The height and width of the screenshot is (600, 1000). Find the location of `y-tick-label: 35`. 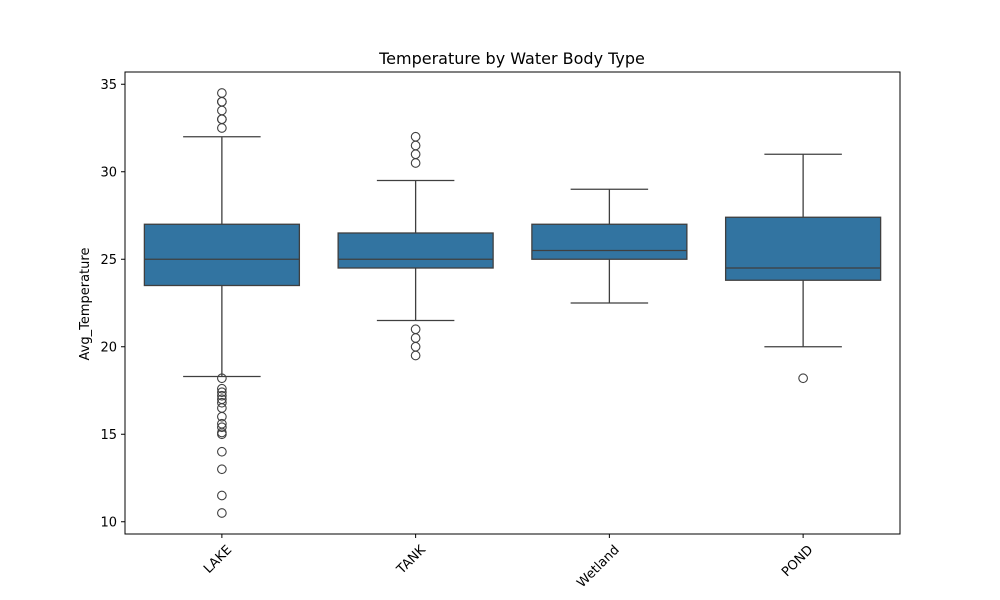

y-tick-label: 35 is located at coordinates (108, 85).